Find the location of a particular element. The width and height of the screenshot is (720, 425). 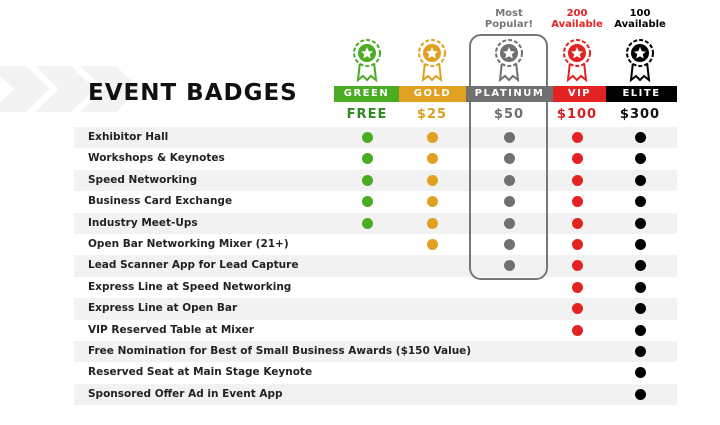

feature-label: Open Bar Networking Mixer (21+) is located at coordinates (188, 244).